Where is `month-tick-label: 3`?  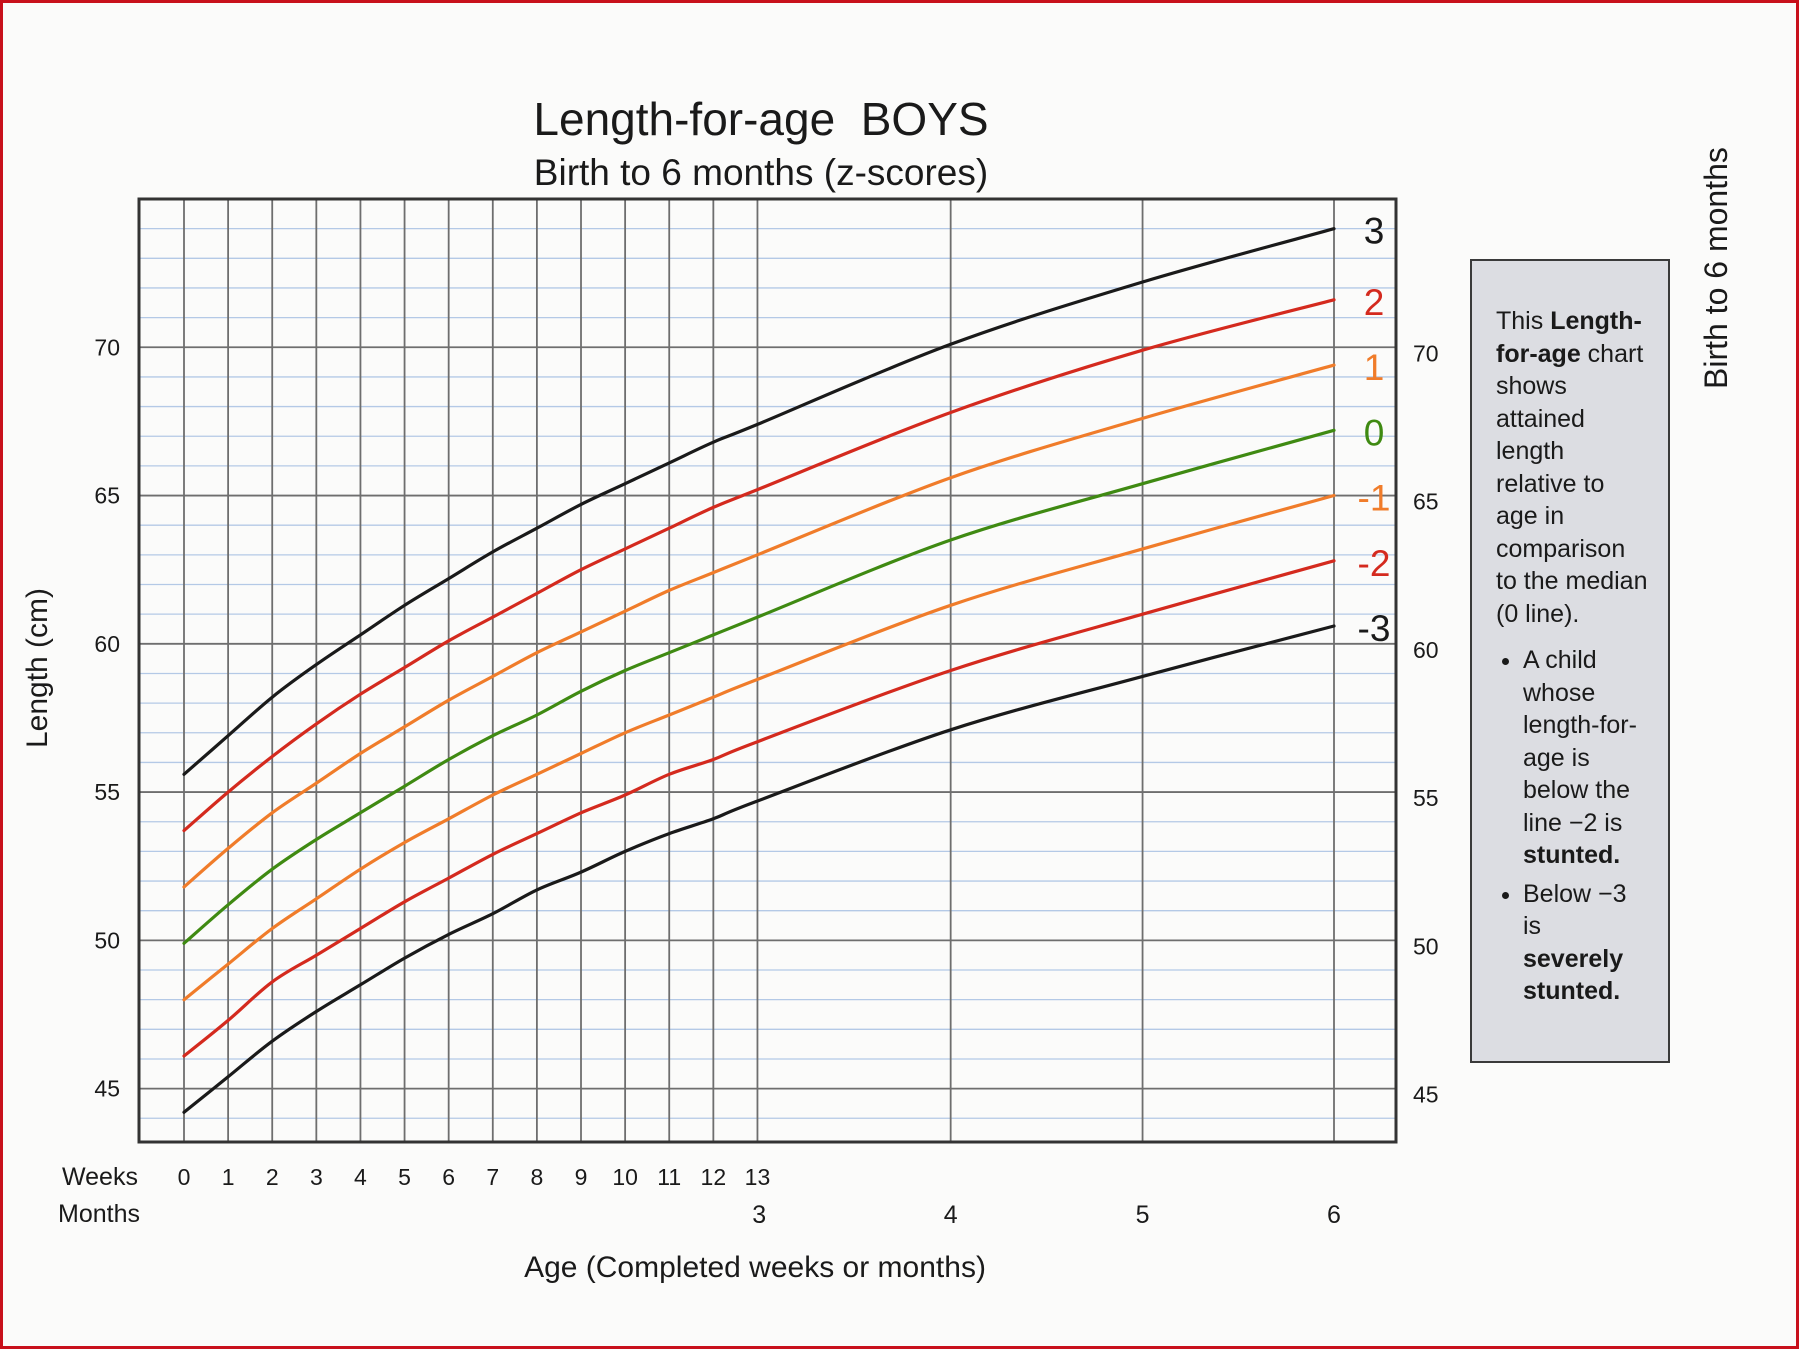 month-tick-label: 3 is located at coordinates (759, 1215).